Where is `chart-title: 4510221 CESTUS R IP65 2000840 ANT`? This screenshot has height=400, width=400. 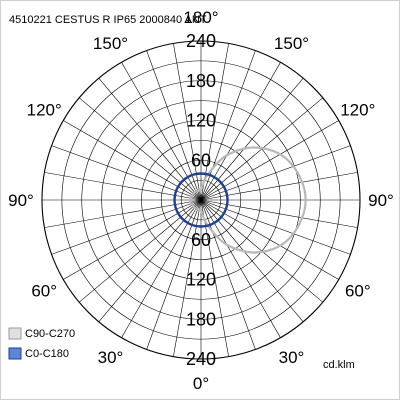 chart-title: 4510221 CESTUS R IP65 2000840 ANT is located at coordinates (108, 20).